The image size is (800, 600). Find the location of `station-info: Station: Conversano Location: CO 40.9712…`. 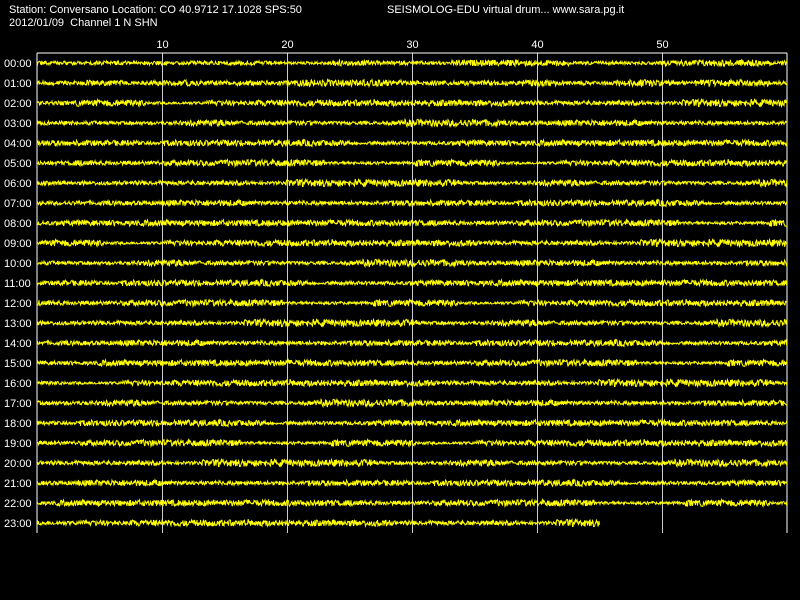

station-info: Station: Conversano Location: CO 40.9712… is located at coordinates (155, 10).